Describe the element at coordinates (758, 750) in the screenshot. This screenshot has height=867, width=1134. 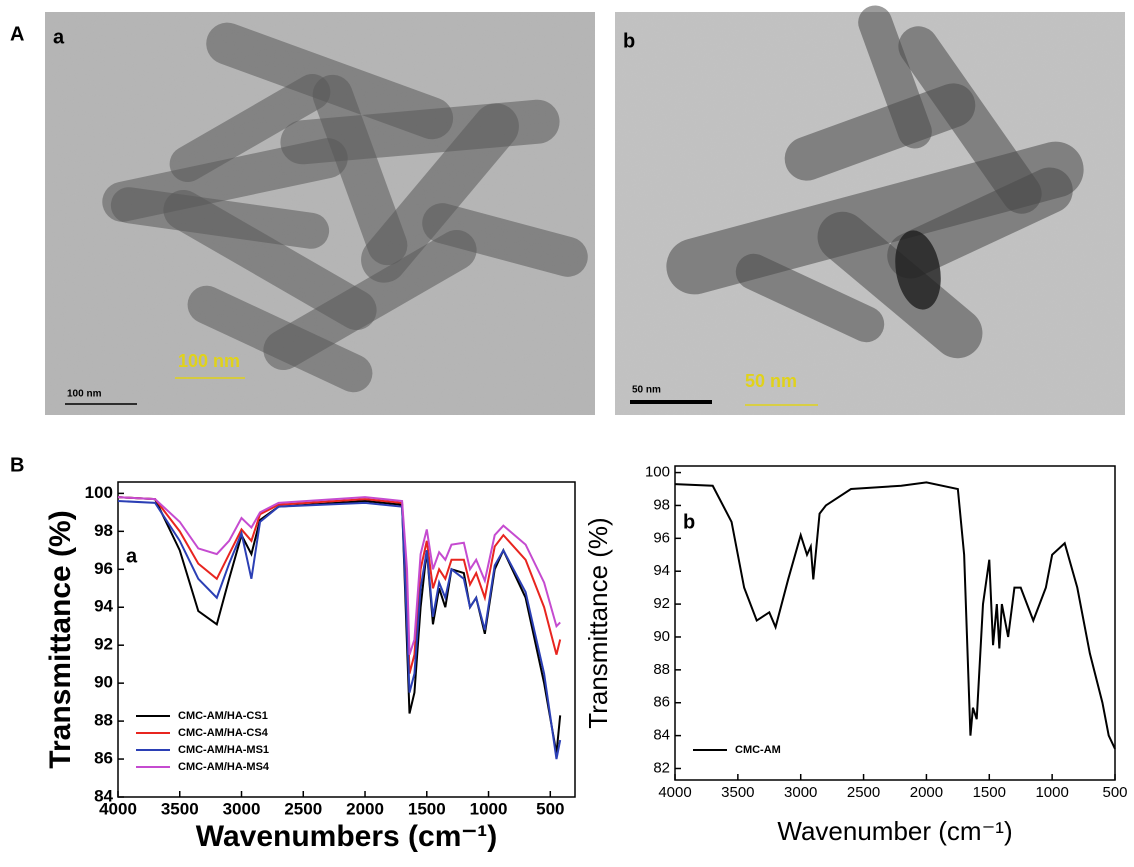
I see `legend-label: CMC-AM` at that location.